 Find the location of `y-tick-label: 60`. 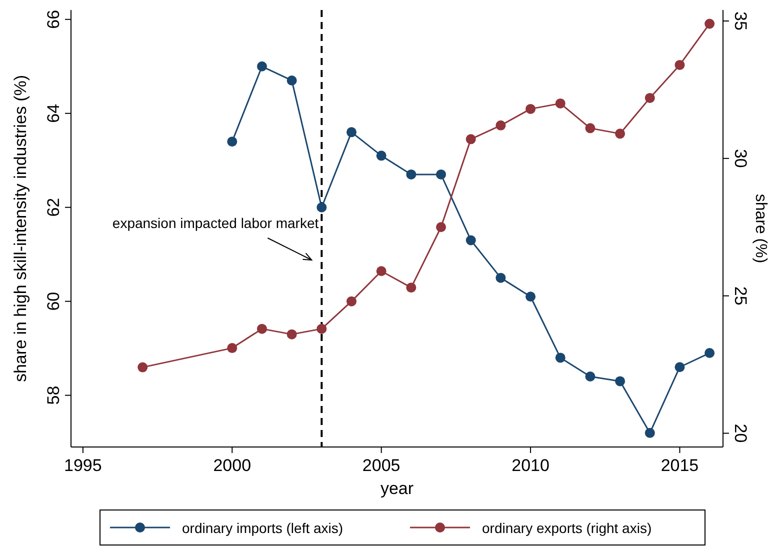

y-tick-label: 60 is located at coordinates (53, 301).